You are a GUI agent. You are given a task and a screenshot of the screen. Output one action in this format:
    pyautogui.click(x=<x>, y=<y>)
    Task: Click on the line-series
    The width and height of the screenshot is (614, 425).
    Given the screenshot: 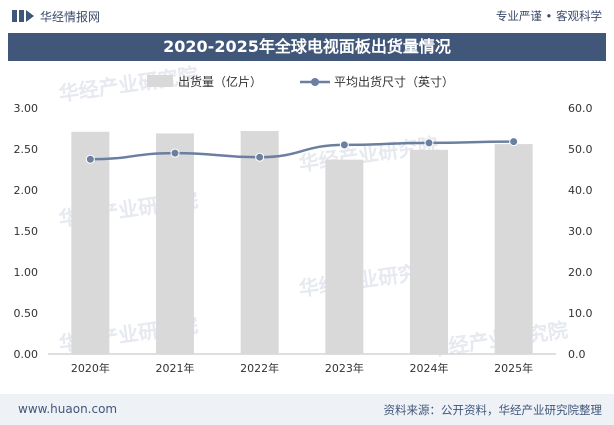 What is the action you would take?
    pyautogui.click(x=302, y=150)
    